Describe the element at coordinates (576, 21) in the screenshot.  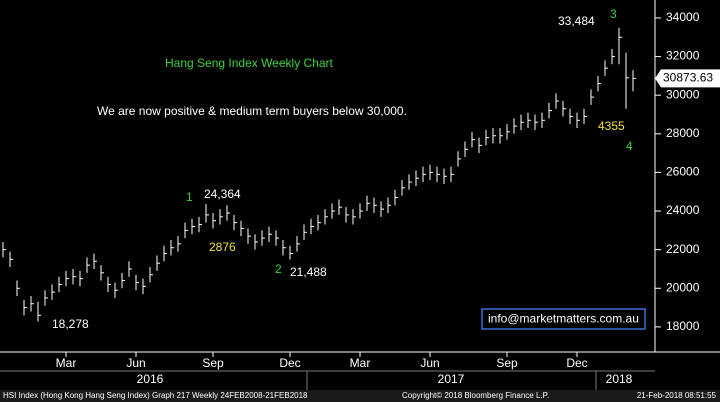
I see `annotation: 33,484` at that location.